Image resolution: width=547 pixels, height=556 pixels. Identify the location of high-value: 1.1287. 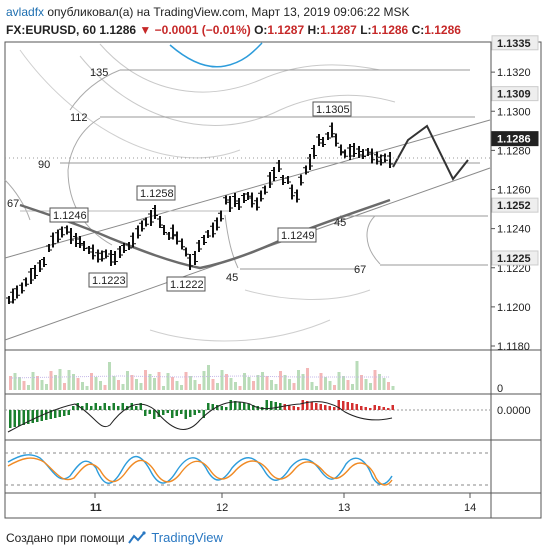
(338, 30).